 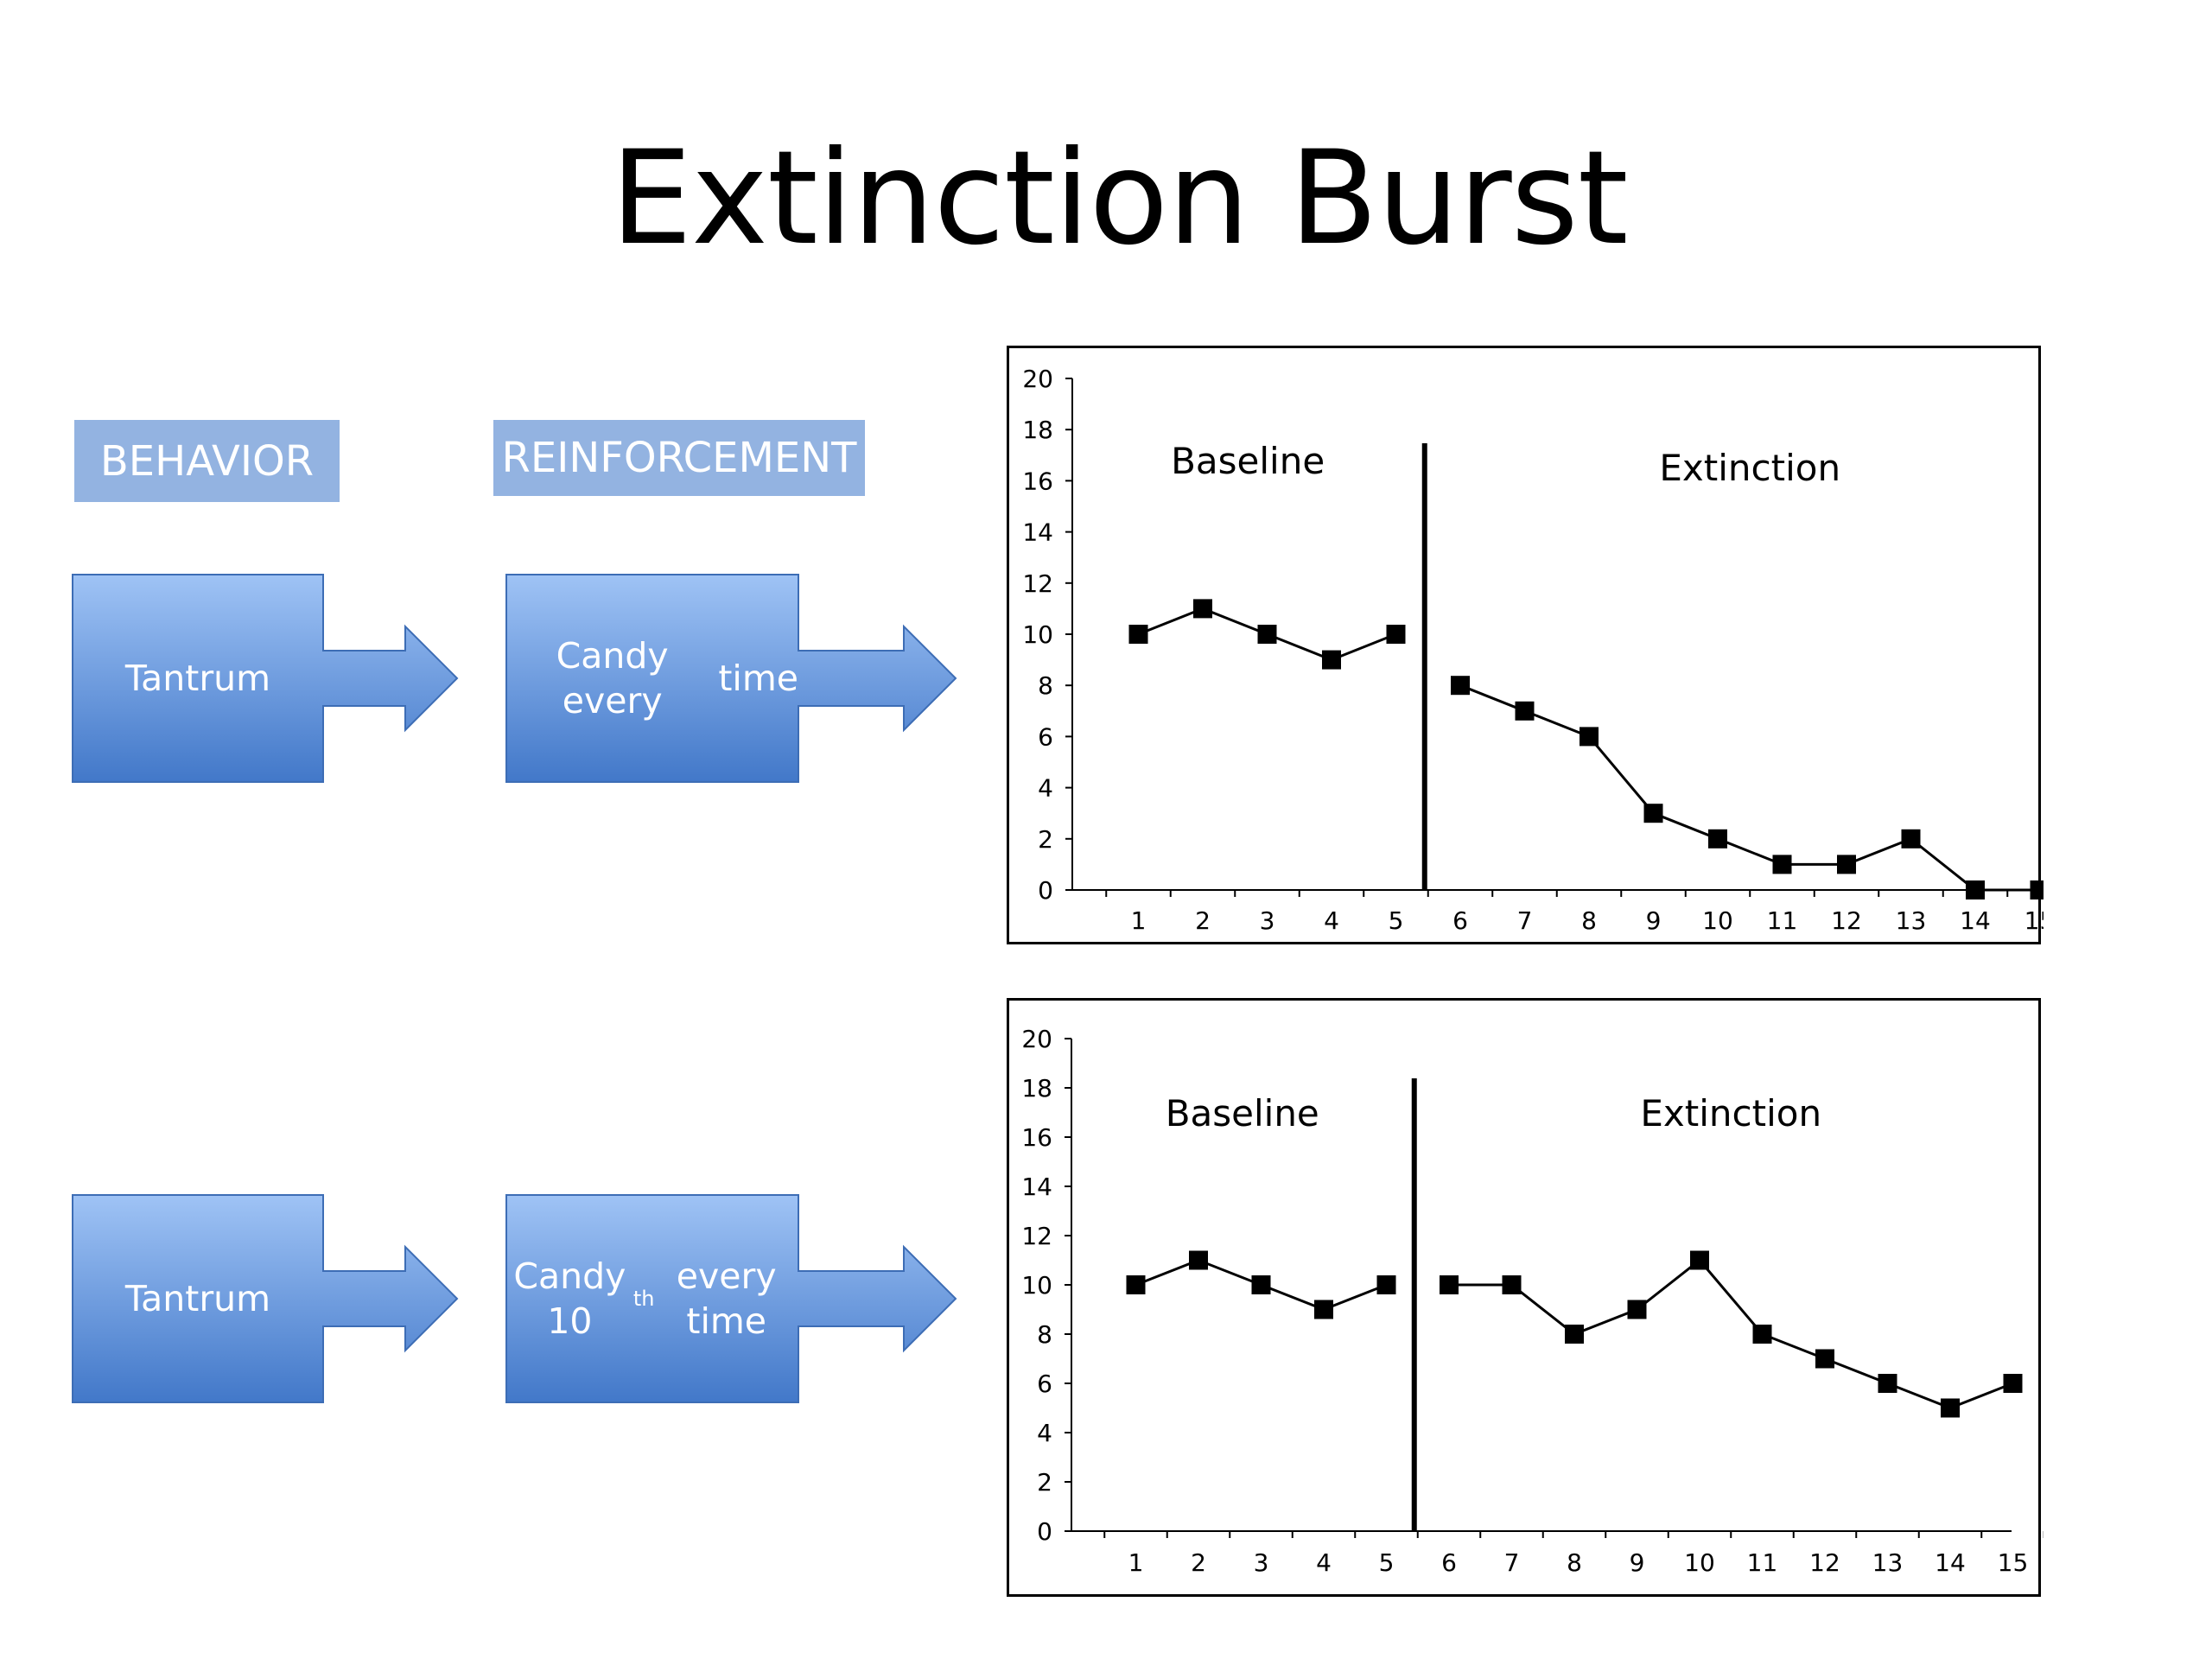 I want to click on reinforcement-sup: th, so click(x=643, y=1298).